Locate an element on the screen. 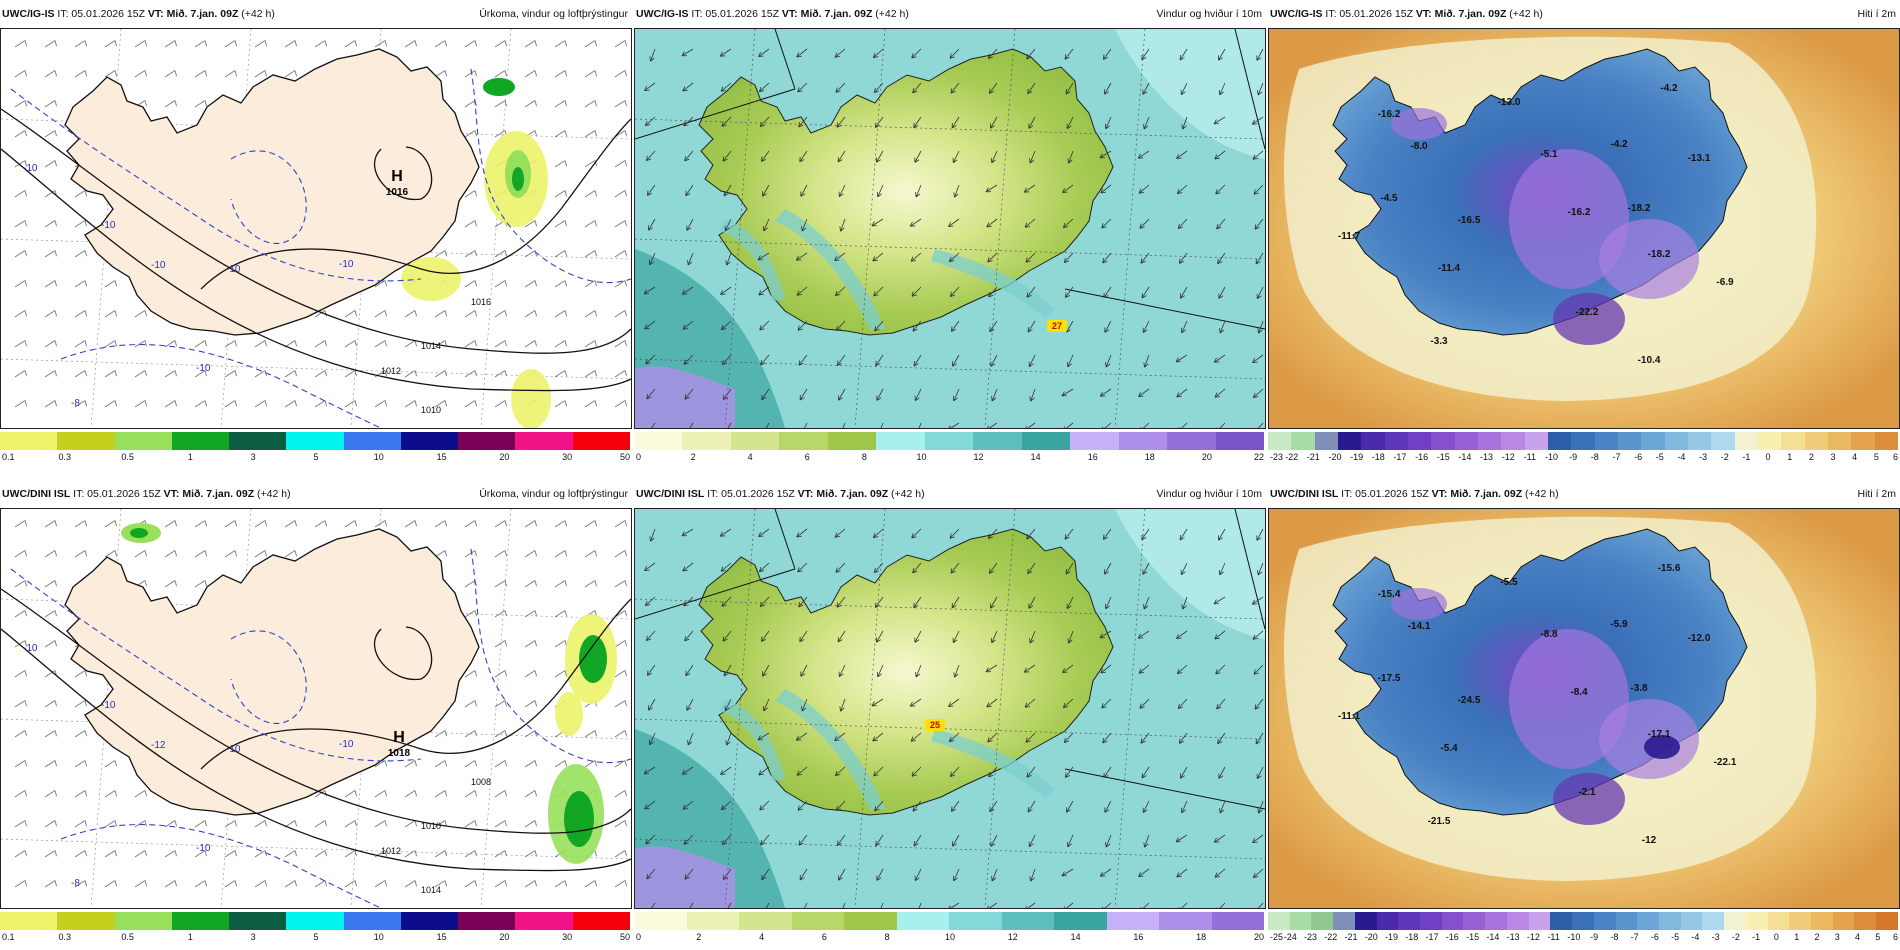 This screenshot has width=1900, height=950. isobar-label: 1012 is located at coordinates (391, 851).